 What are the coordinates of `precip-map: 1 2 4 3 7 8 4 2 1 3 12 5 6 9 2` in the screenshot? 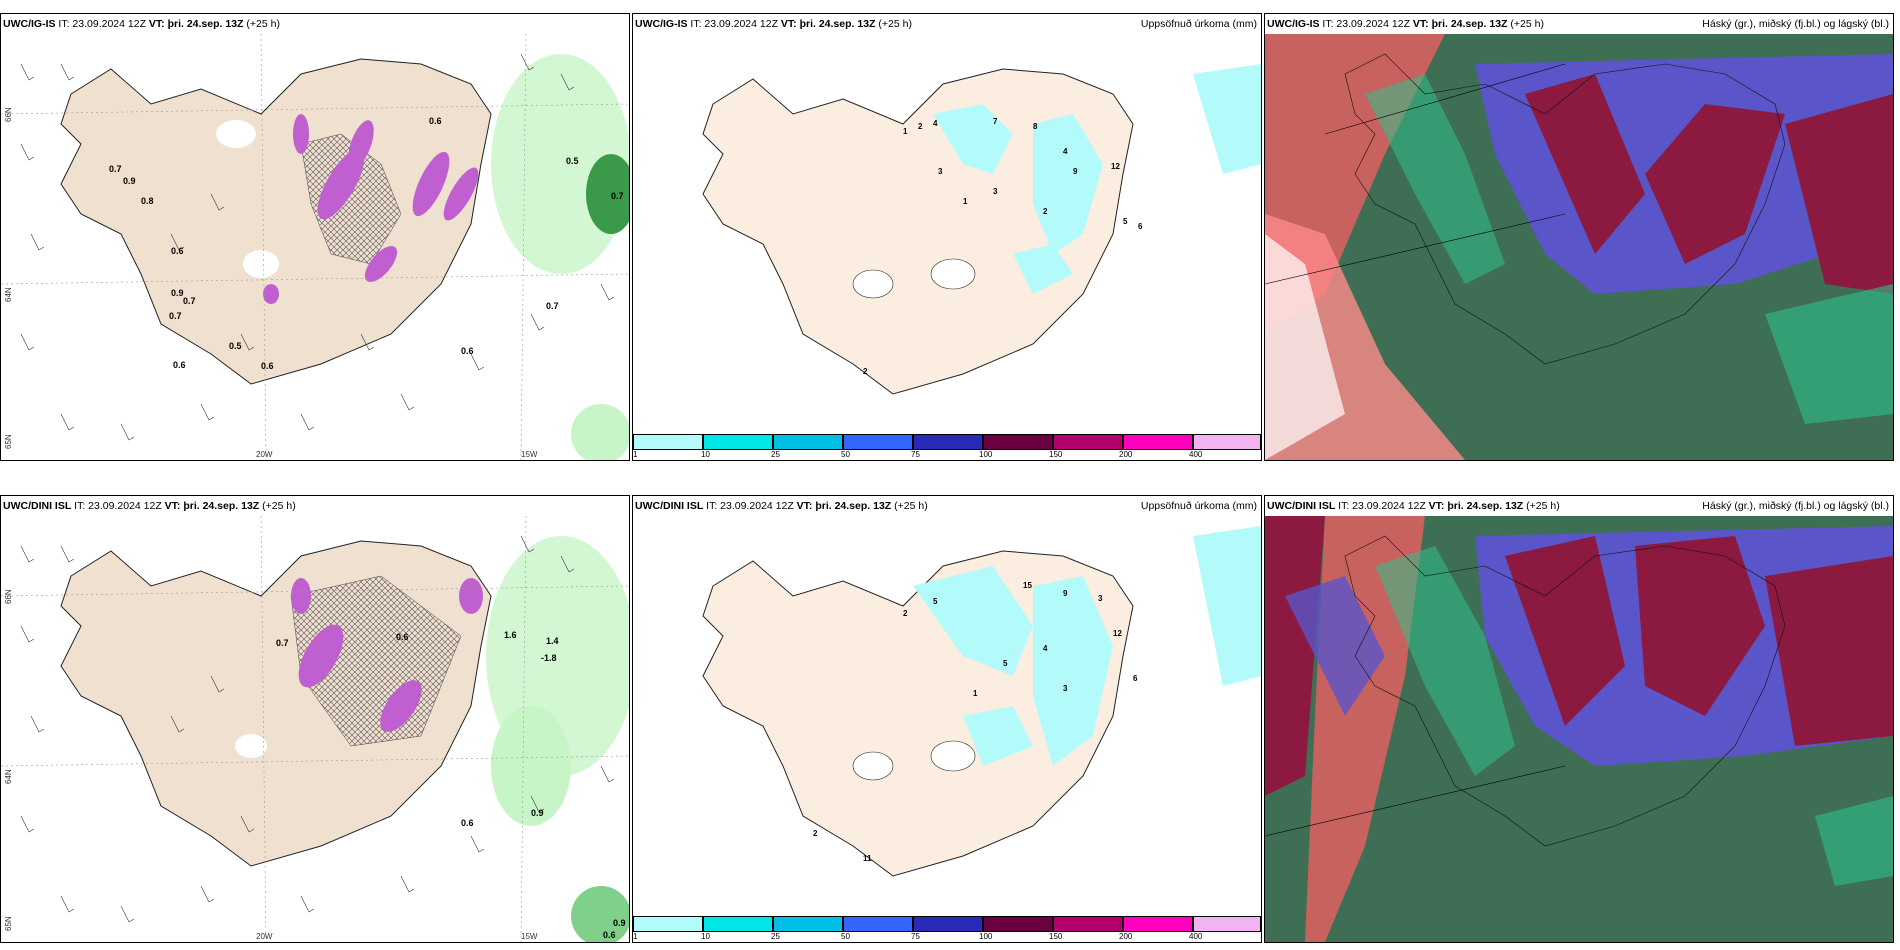 It's located at (947, 234).